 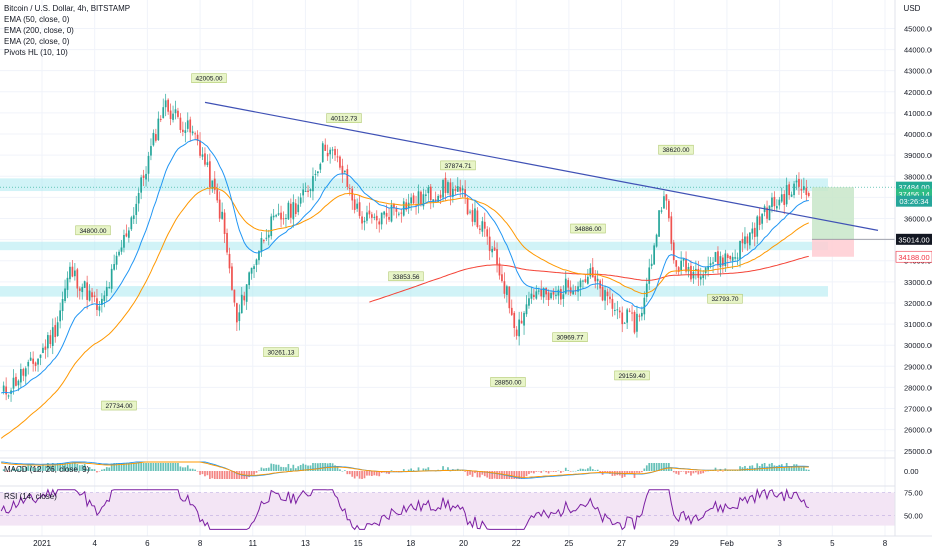 I want to click on long-position-tool, so click(x=853, y=222).